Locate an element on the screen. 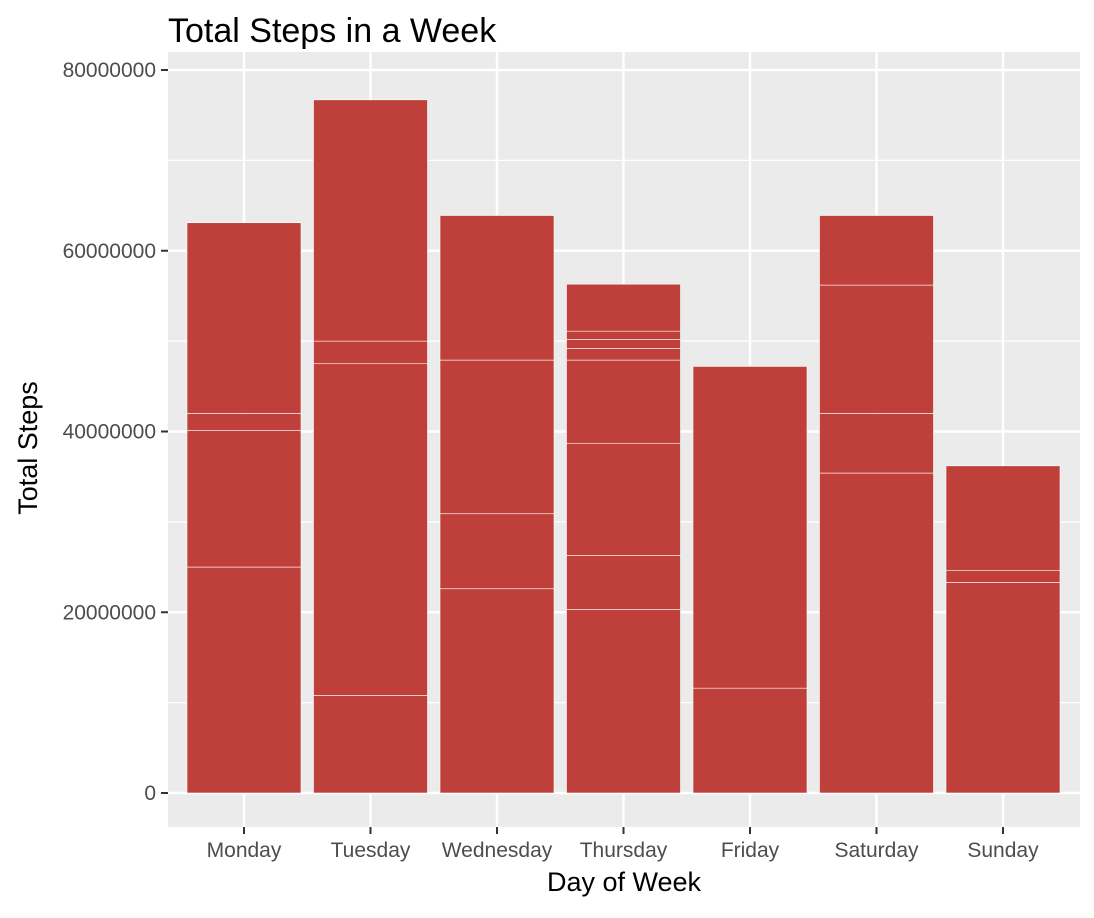 Image resolution: width=1094 pixels, height=918 pixels. y-tick-label: 80000000 is located at coordinates (109, 70).